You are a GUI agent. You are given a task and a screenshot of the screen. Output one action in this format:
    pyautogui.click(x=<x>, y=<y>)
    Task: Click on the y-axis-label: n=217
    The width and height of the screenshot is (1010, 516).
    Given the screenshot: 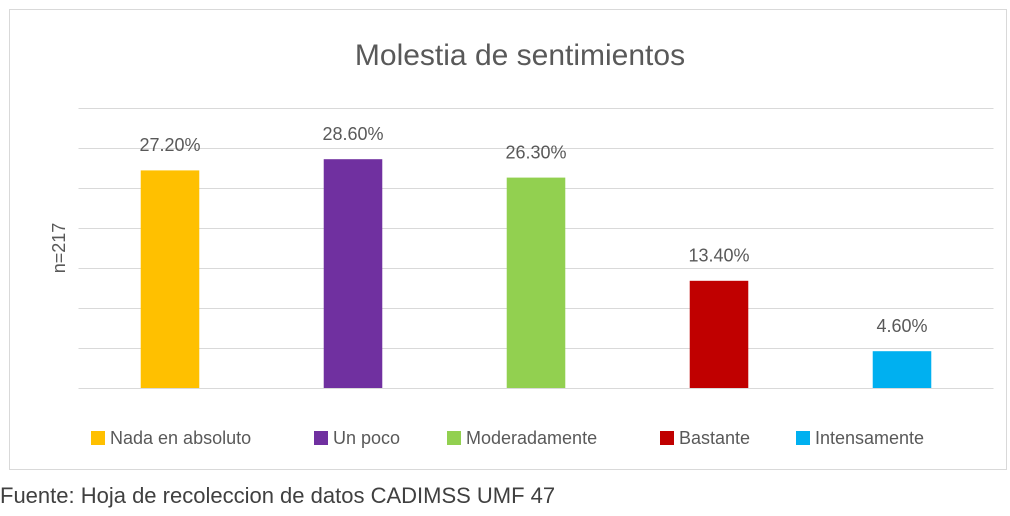 What is the action you would take?
    pyautogui.click(x=59, y=248)
    